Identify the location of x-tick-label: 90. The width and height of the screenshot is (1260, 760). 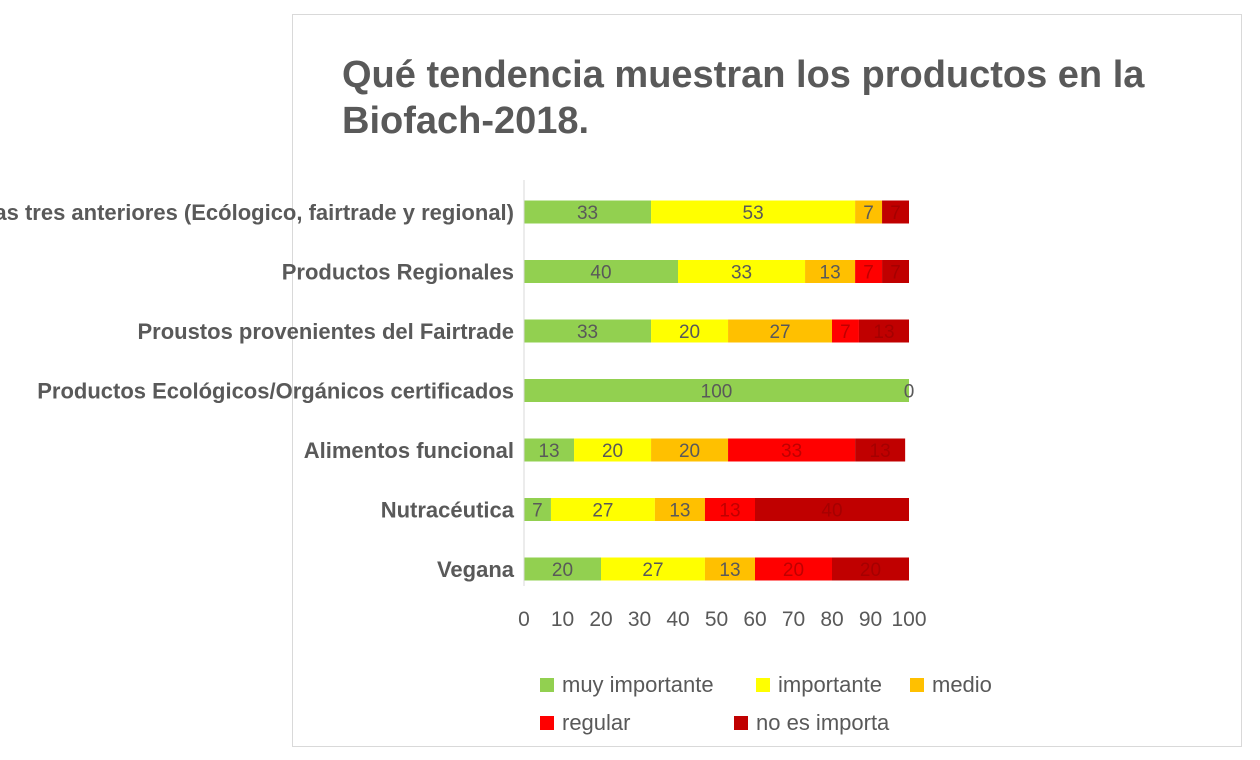
(870, 619).